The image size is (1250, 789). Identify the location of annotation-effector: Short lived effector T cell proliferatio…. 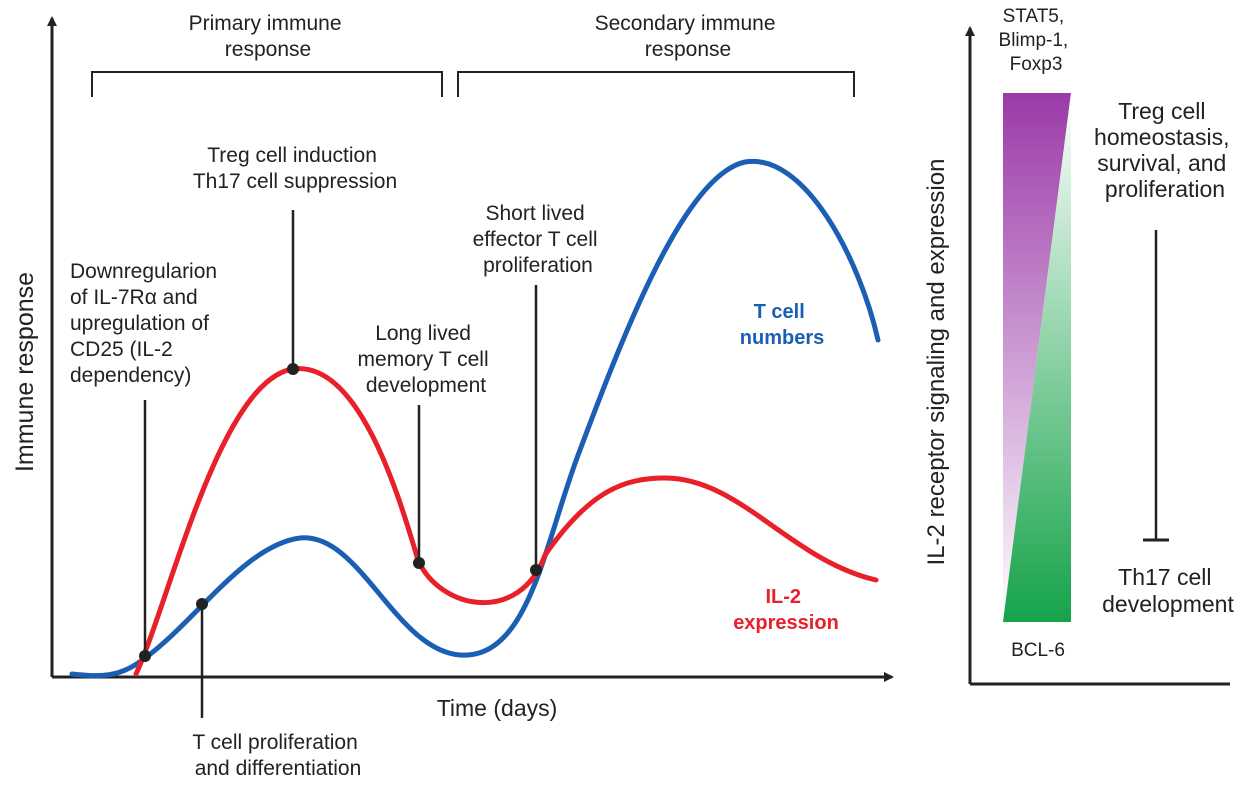
(538, 239).